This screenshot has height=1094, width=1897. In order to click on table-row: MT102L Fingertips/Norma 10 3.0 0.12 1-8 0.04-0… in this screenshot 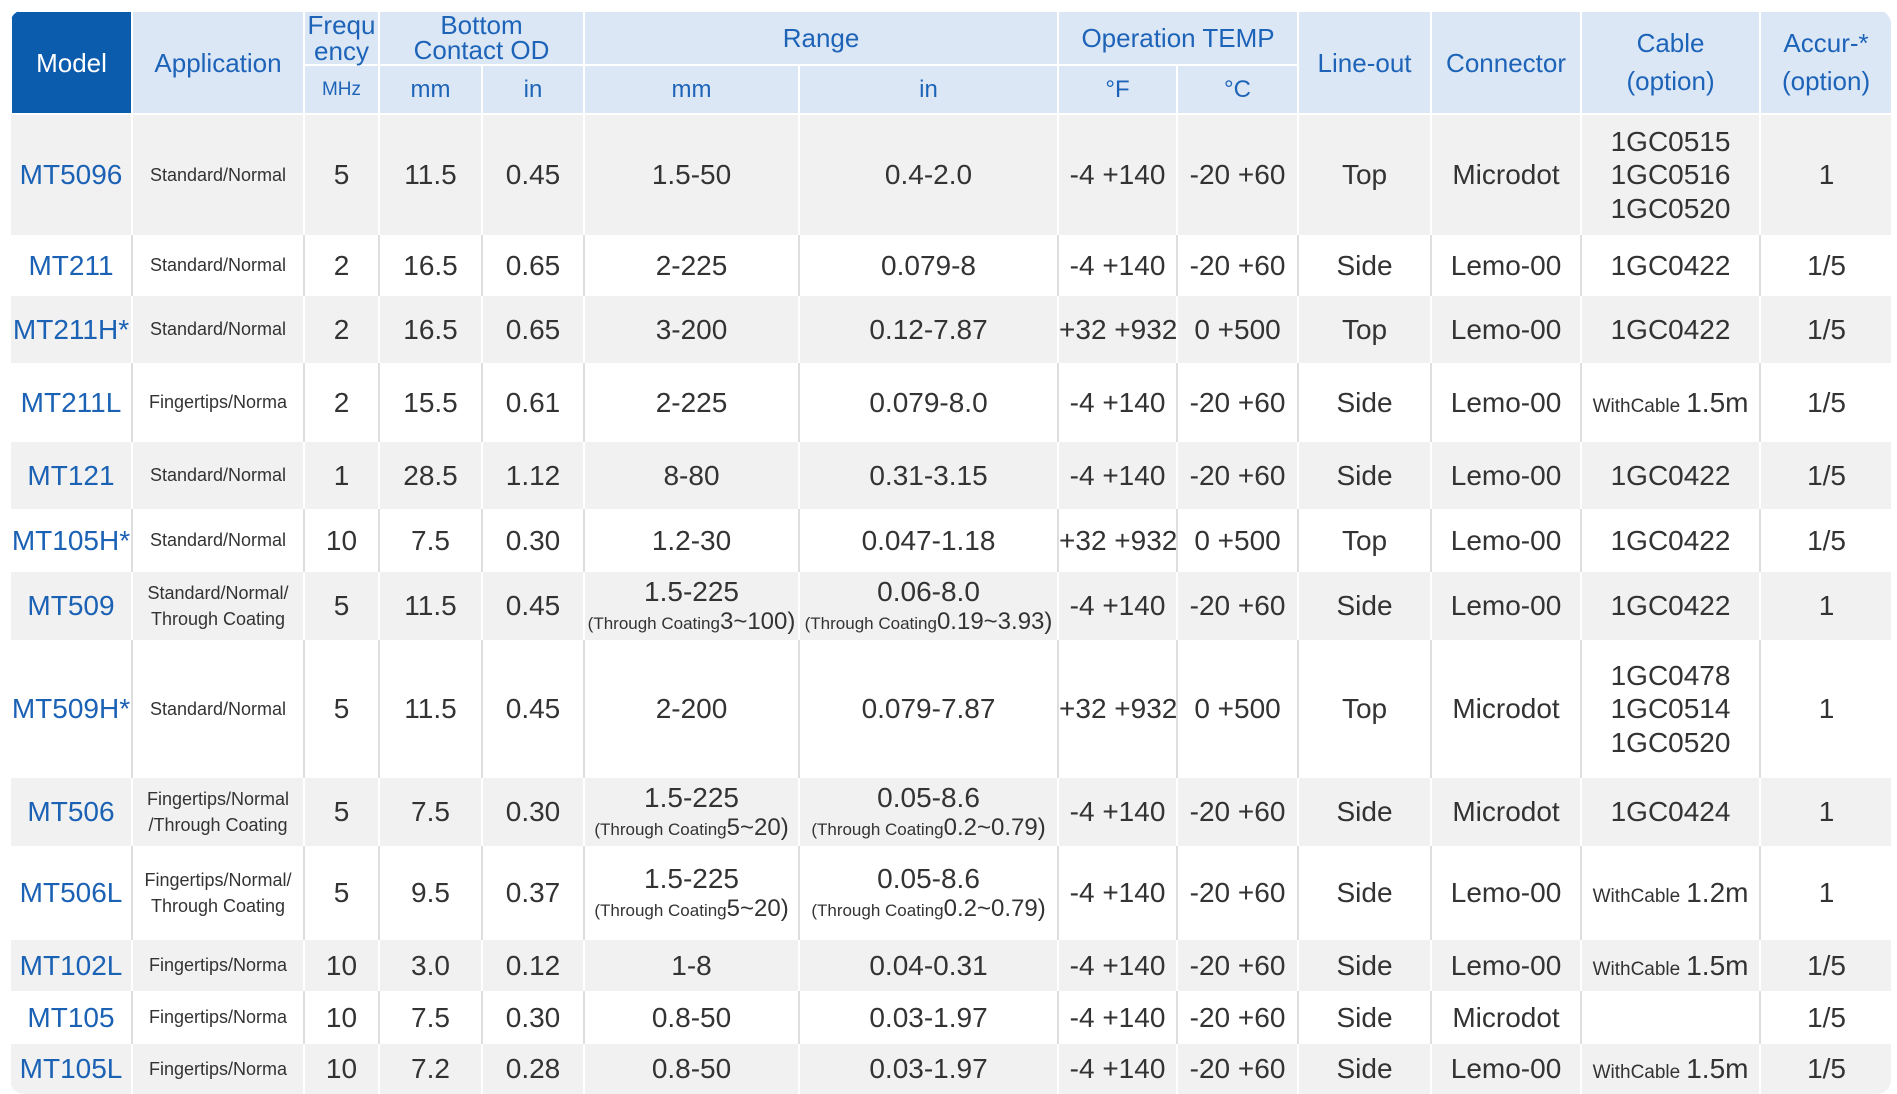, I will do `click(951, 965)`.